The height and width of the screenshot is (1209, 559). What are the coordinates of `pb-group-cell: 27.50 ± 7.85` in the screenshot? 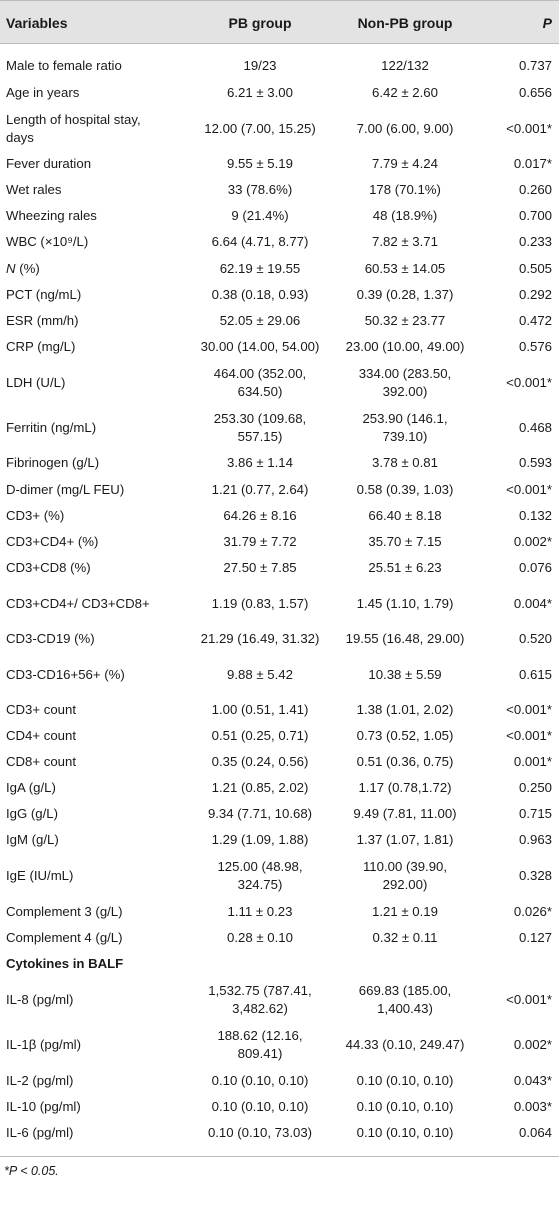 It's located at (260, 568).